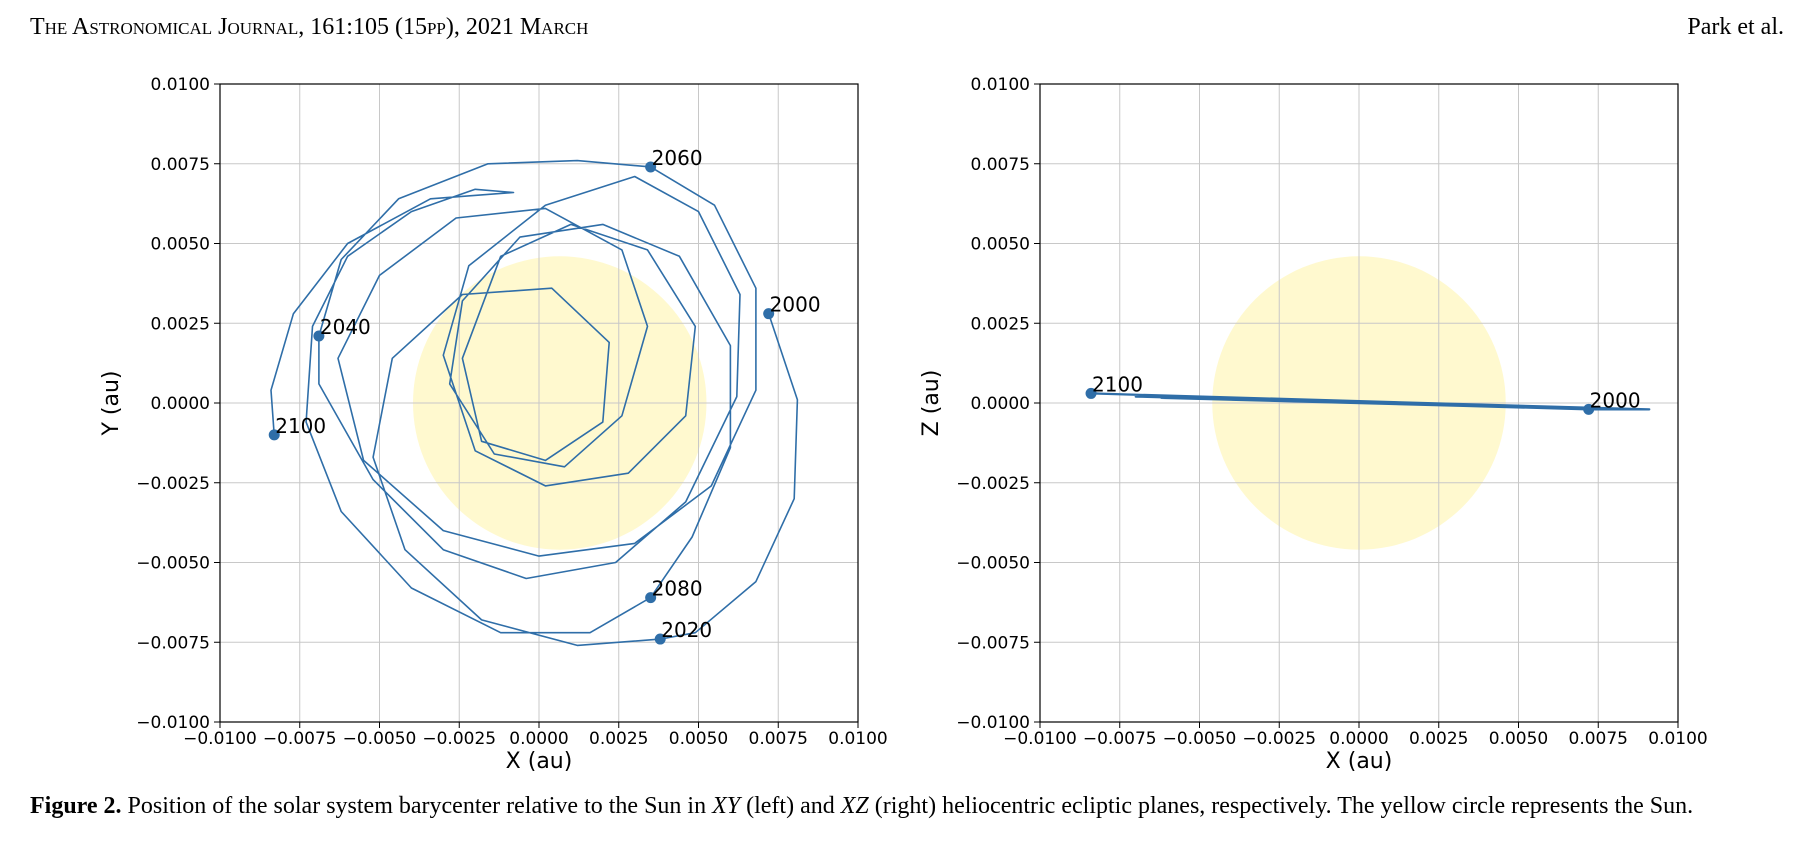 The height and width of the screenshot is (858, 1800). What do you see at coordinates (686, 630) in the screenshot?
I see `year-label-2020: 2020` at bounding box center [686, 630].